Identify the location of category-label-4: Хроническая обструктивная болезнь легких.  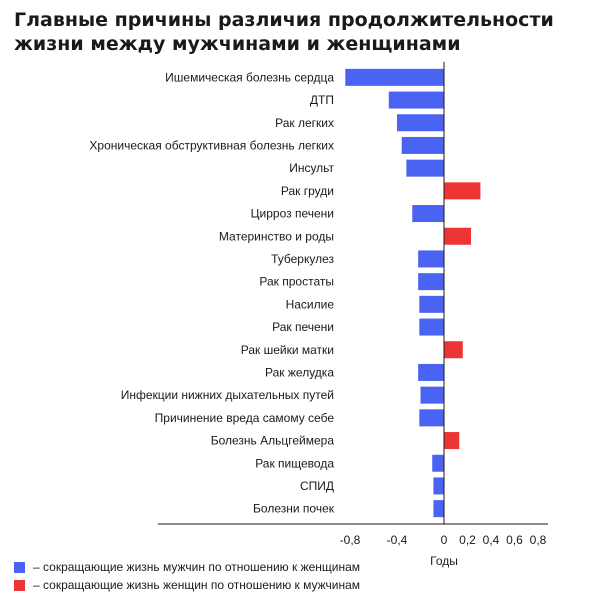
(211, 145).